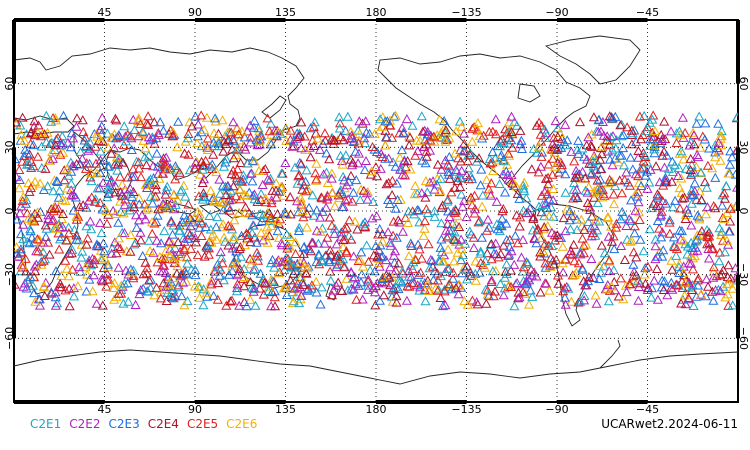 This screenshot has height=450, width=750. I want to click on border-bar-bottom, so click(240, 402).